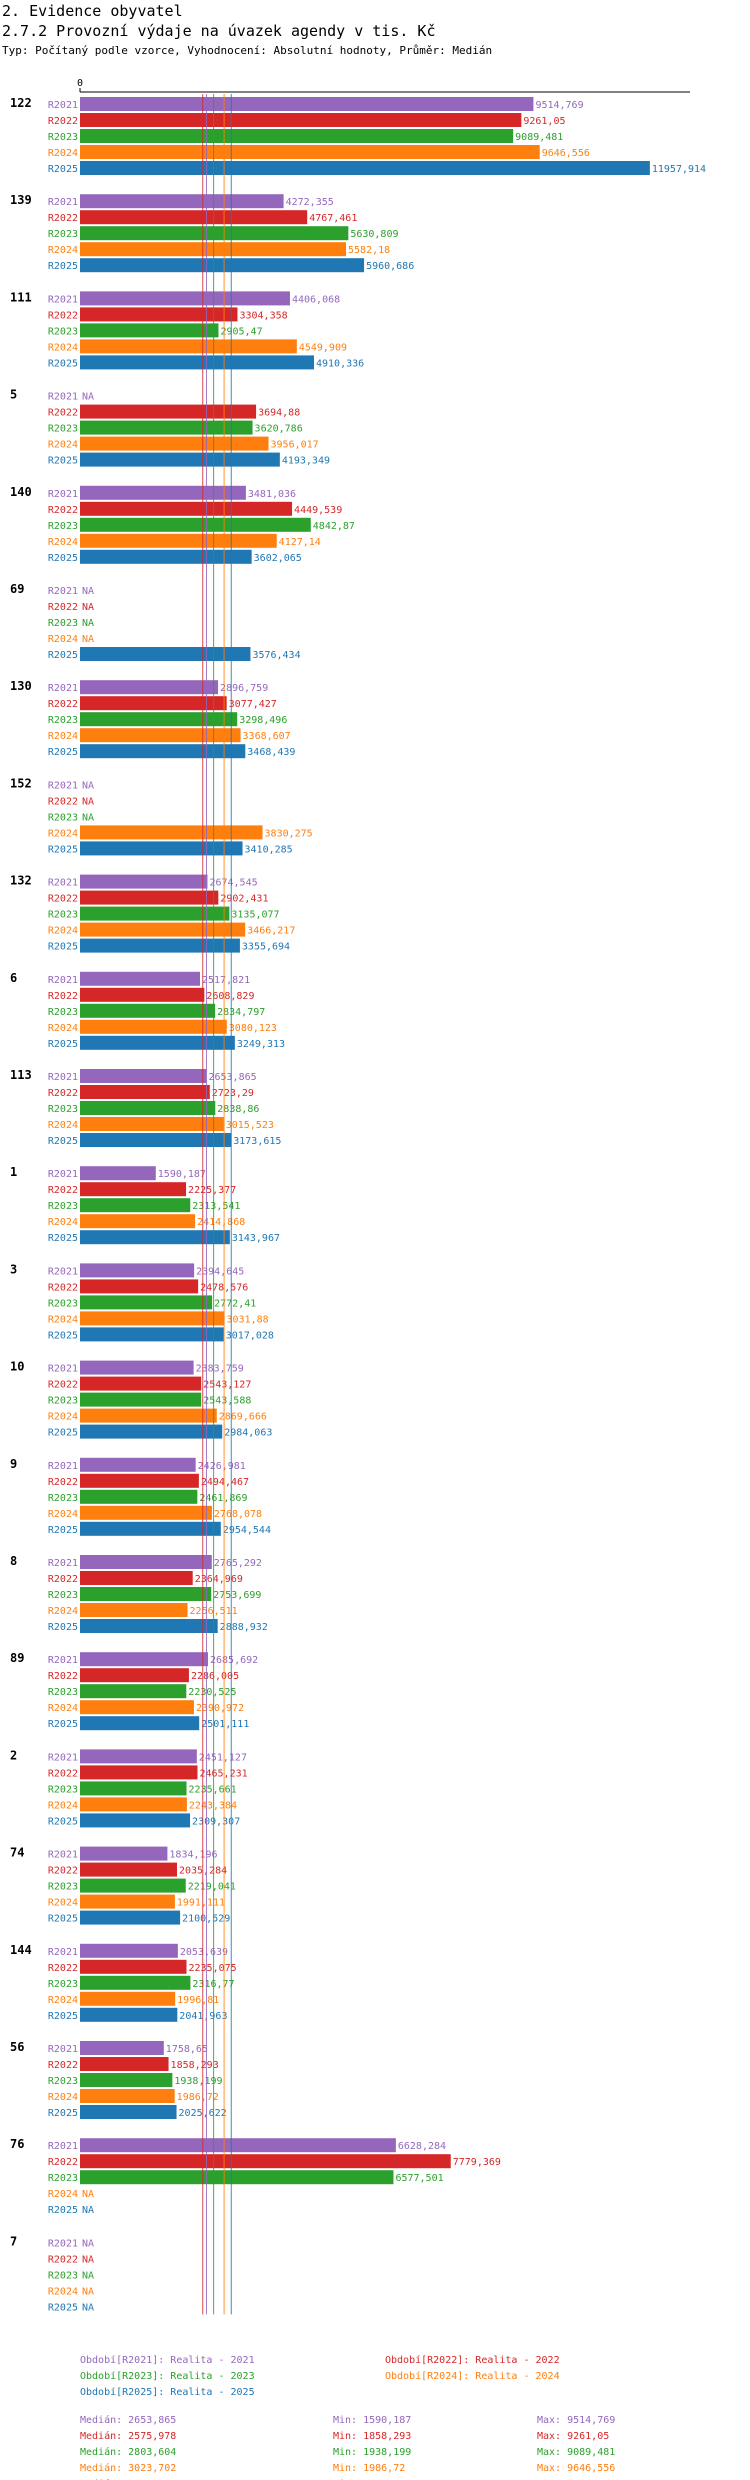 The width and height of the screenshot is (750, 2480). What do you see at coordinates (21, 103) in the screenshot?
I see `group-label: 122` at bounding box center [21, 103].